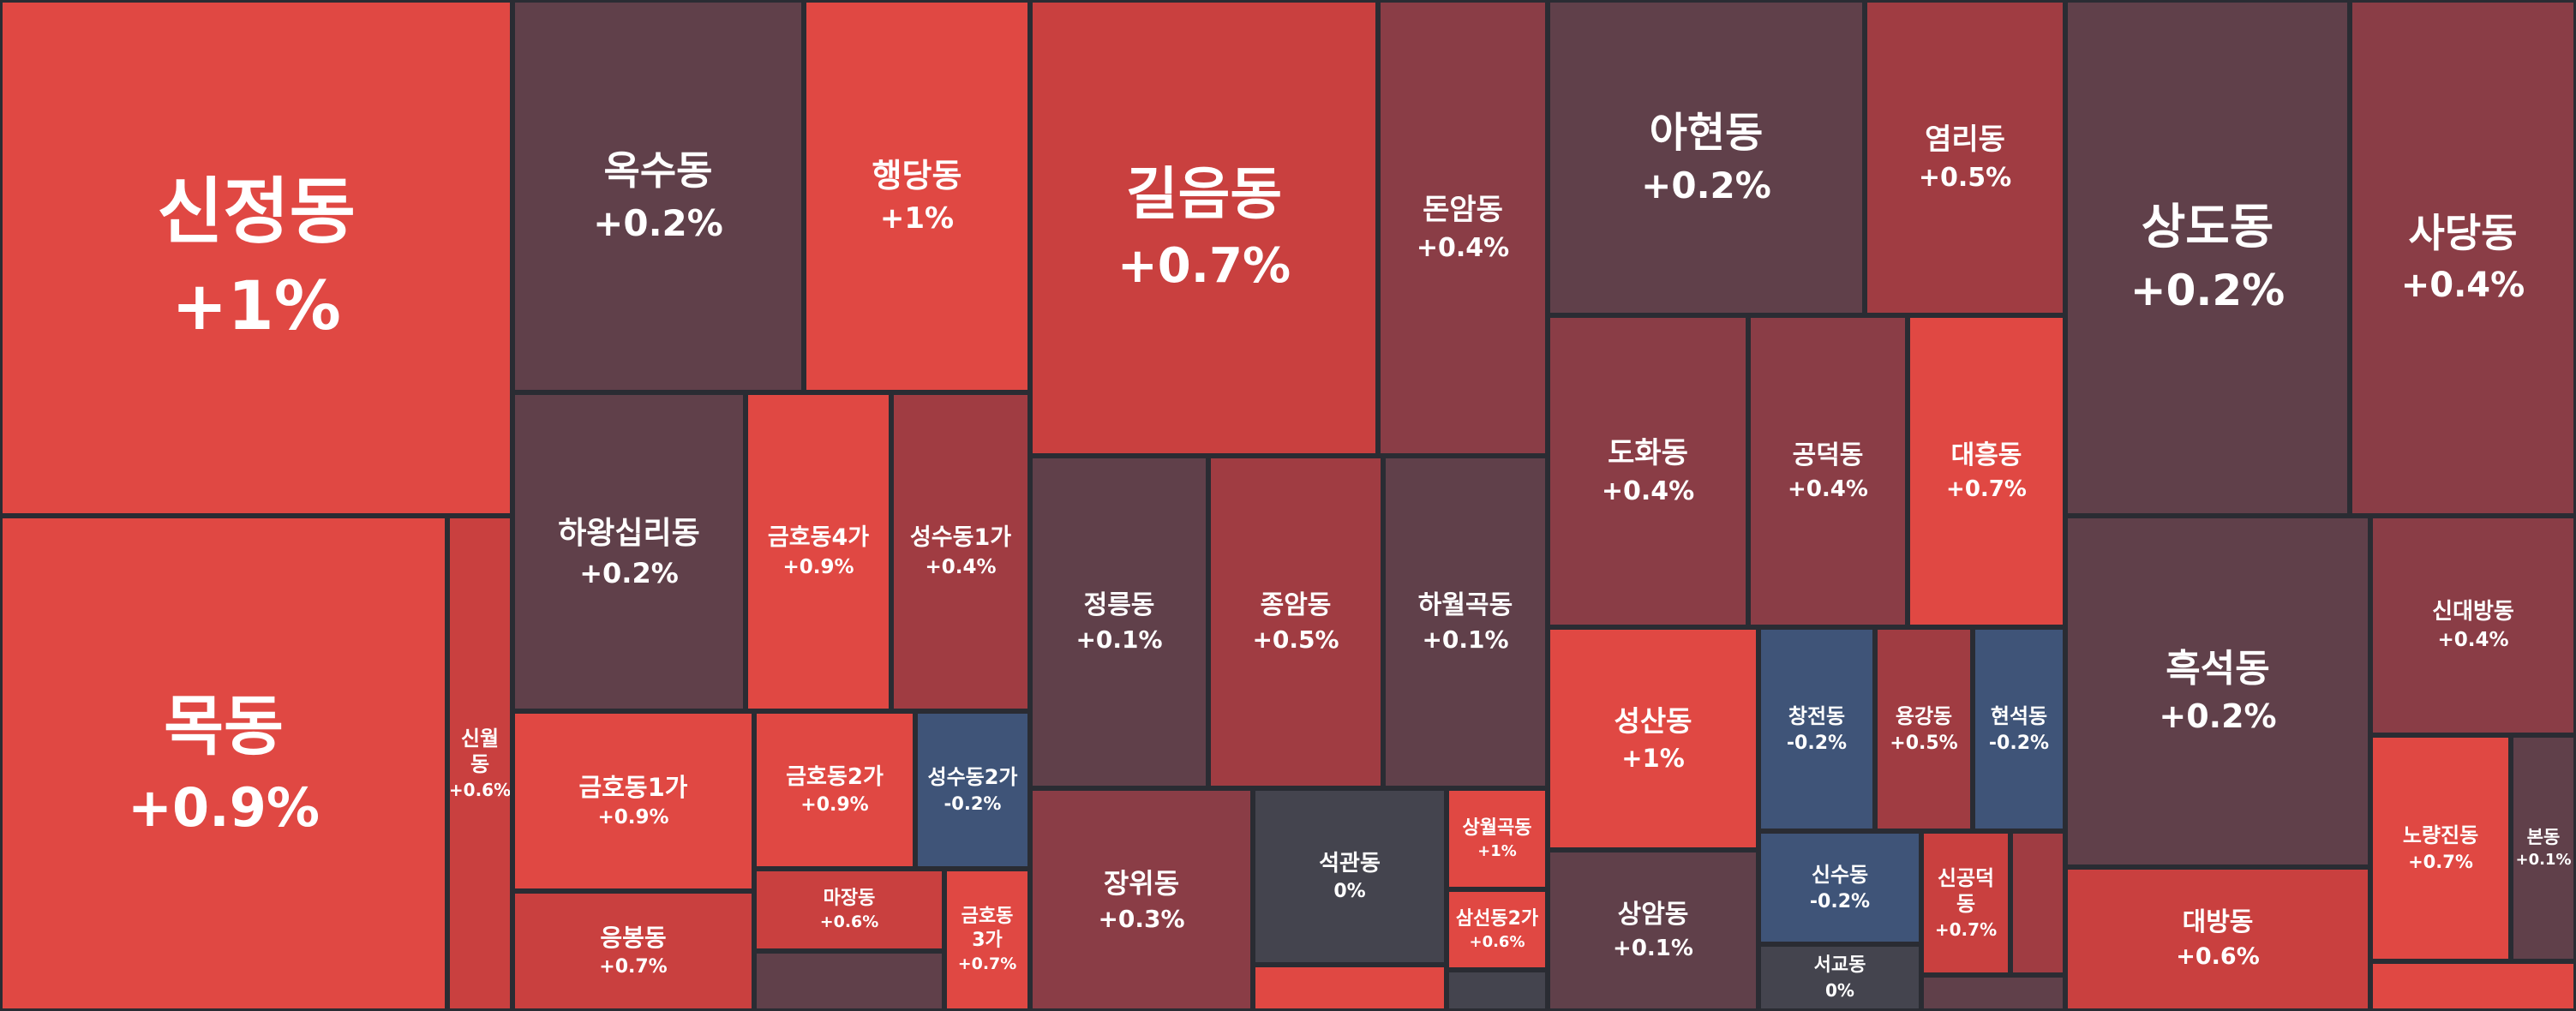 The height and width of the screenshot is (1011, 2576). I want to click on treemap-cell: 마장동 +0.6%, so click(849, 910).